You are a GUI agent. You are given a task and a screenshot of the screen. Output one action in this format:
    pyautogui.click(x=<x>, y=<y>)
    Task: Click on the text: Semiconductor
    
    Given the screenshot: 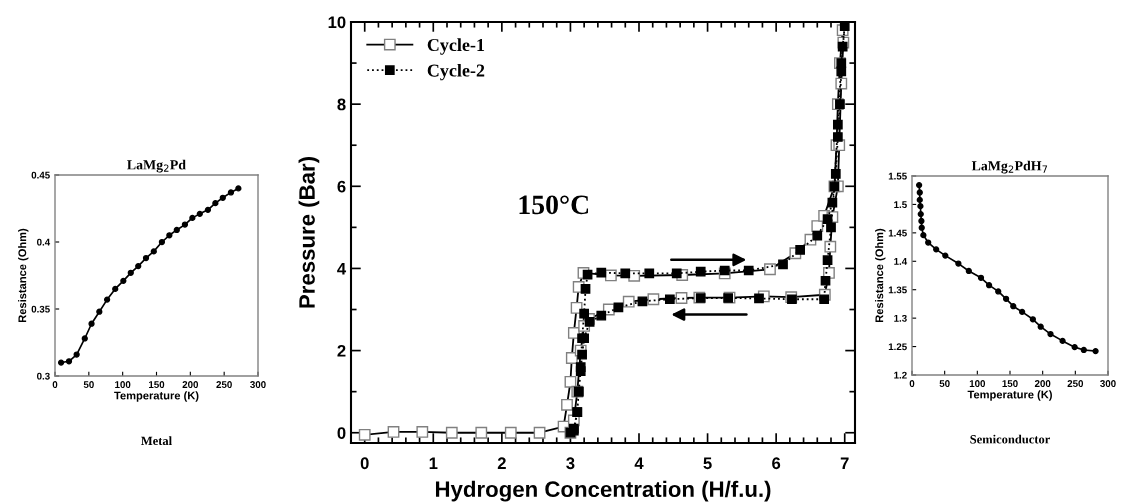 What is the action you would take?
    pyautogui.click(x=1010, y=439)
    